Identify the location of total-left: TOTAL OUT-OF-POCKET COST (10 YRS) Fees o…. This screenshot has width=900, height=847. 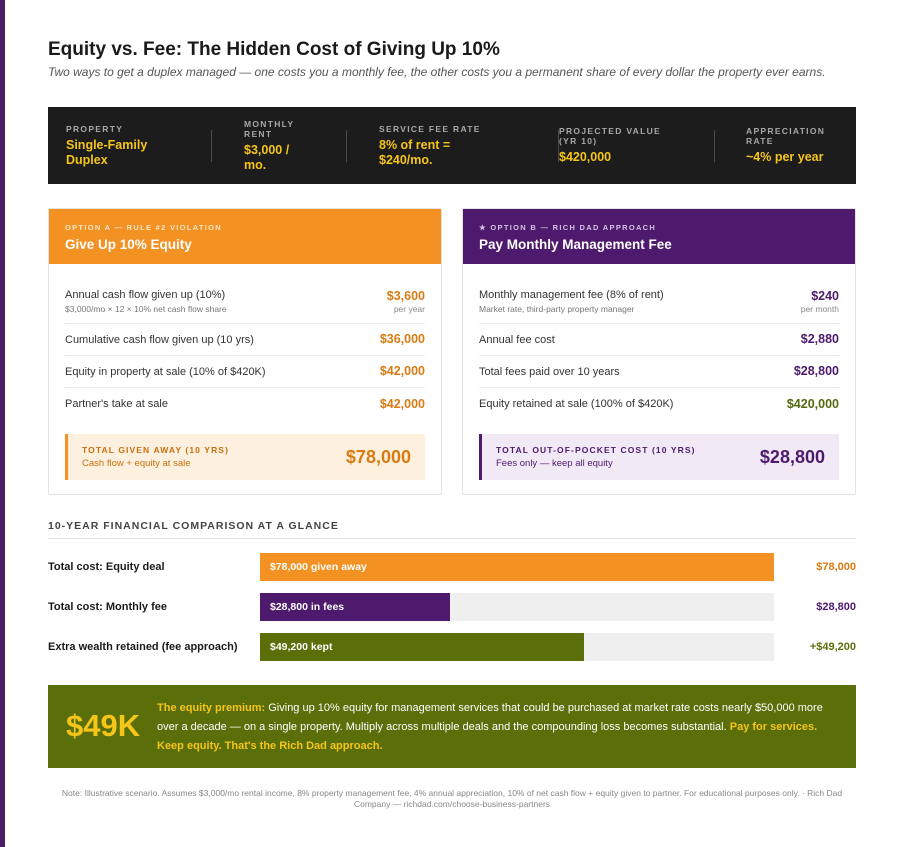
(596, 457).